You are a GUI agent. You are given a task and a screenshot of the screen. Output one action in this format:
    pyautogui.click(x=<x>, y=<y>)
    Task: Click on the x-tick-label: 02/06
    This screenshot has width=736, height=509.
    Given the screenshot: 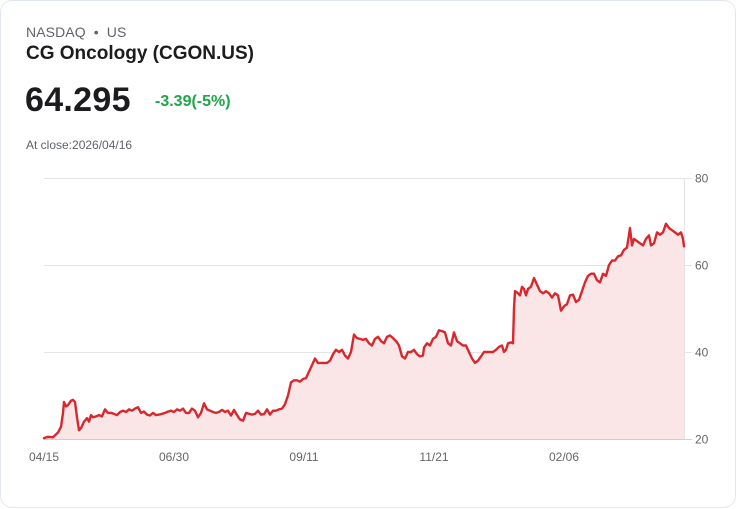 What is the action you would take?
    pyautogui.click(x=564, y=457)
    